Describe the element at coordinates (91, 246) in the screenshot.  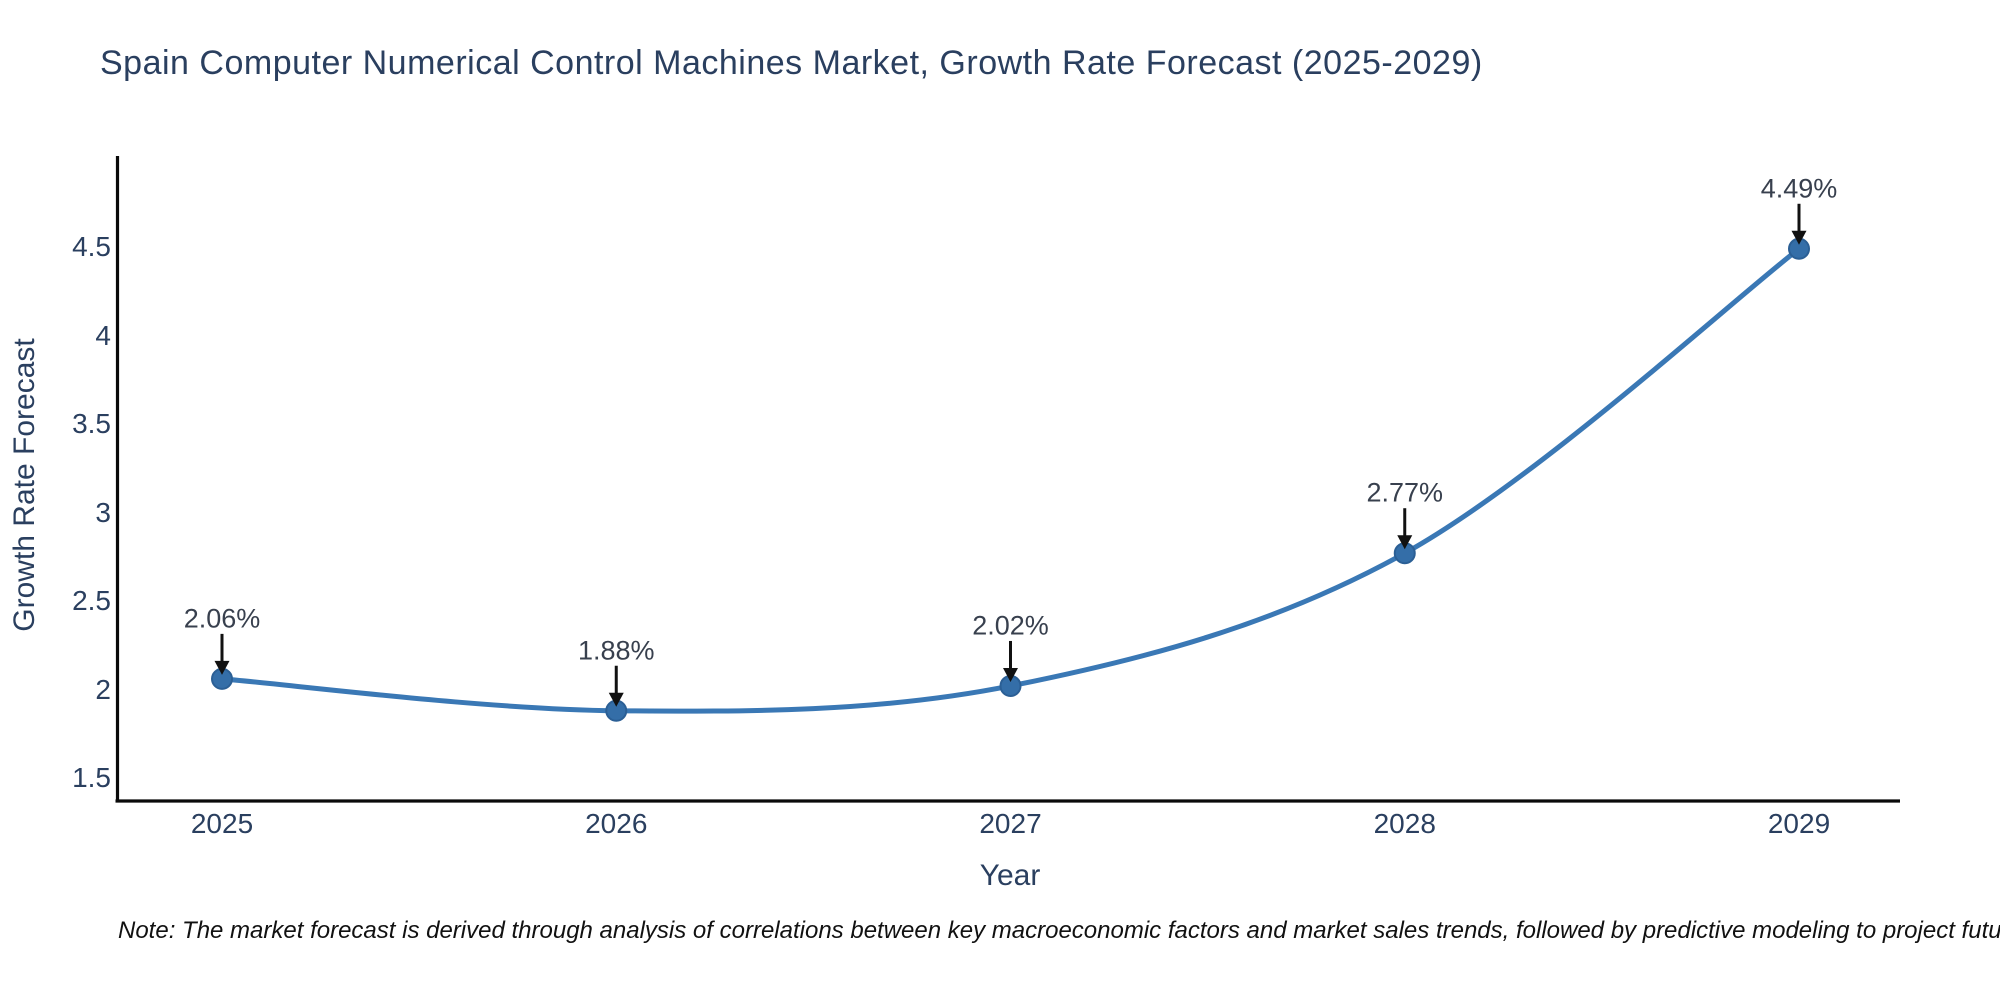
I see `y-tick-4.5: 4.5` at that location.